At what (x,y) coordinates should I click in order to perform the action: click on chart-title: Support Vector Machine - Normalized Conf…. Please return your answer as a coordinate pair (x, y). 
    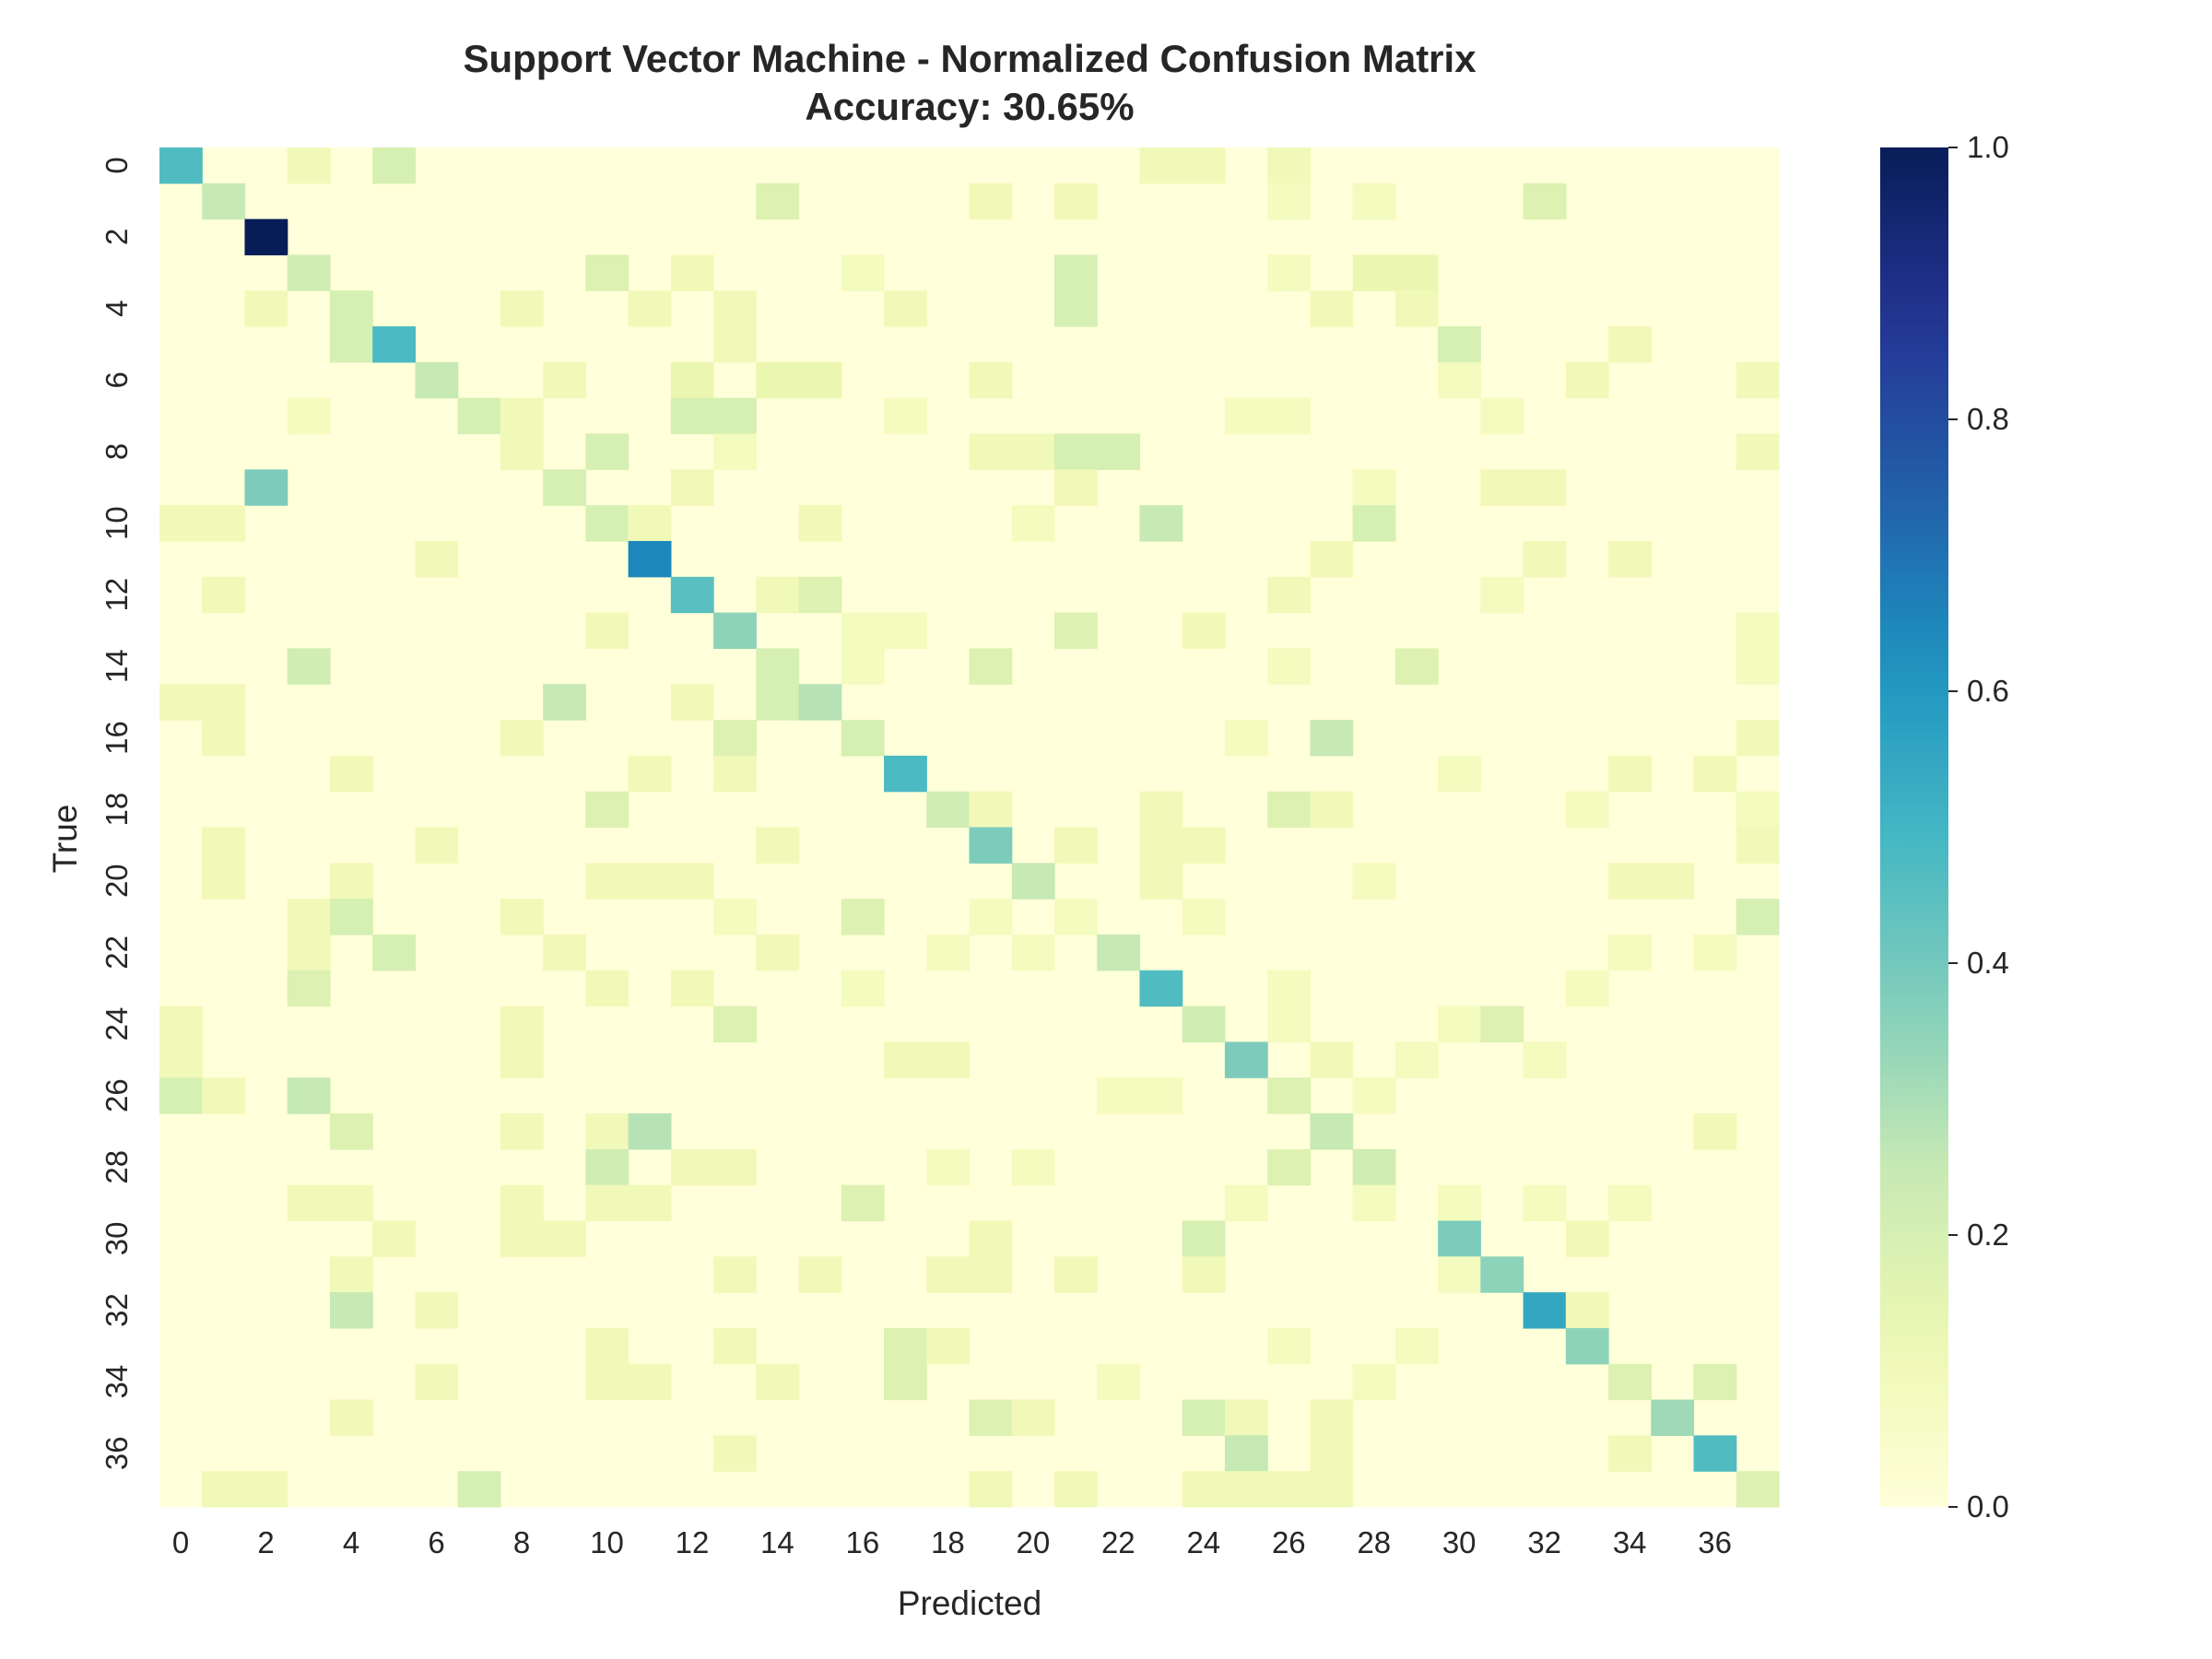
    Looking at the image, I should click on (970, 58).